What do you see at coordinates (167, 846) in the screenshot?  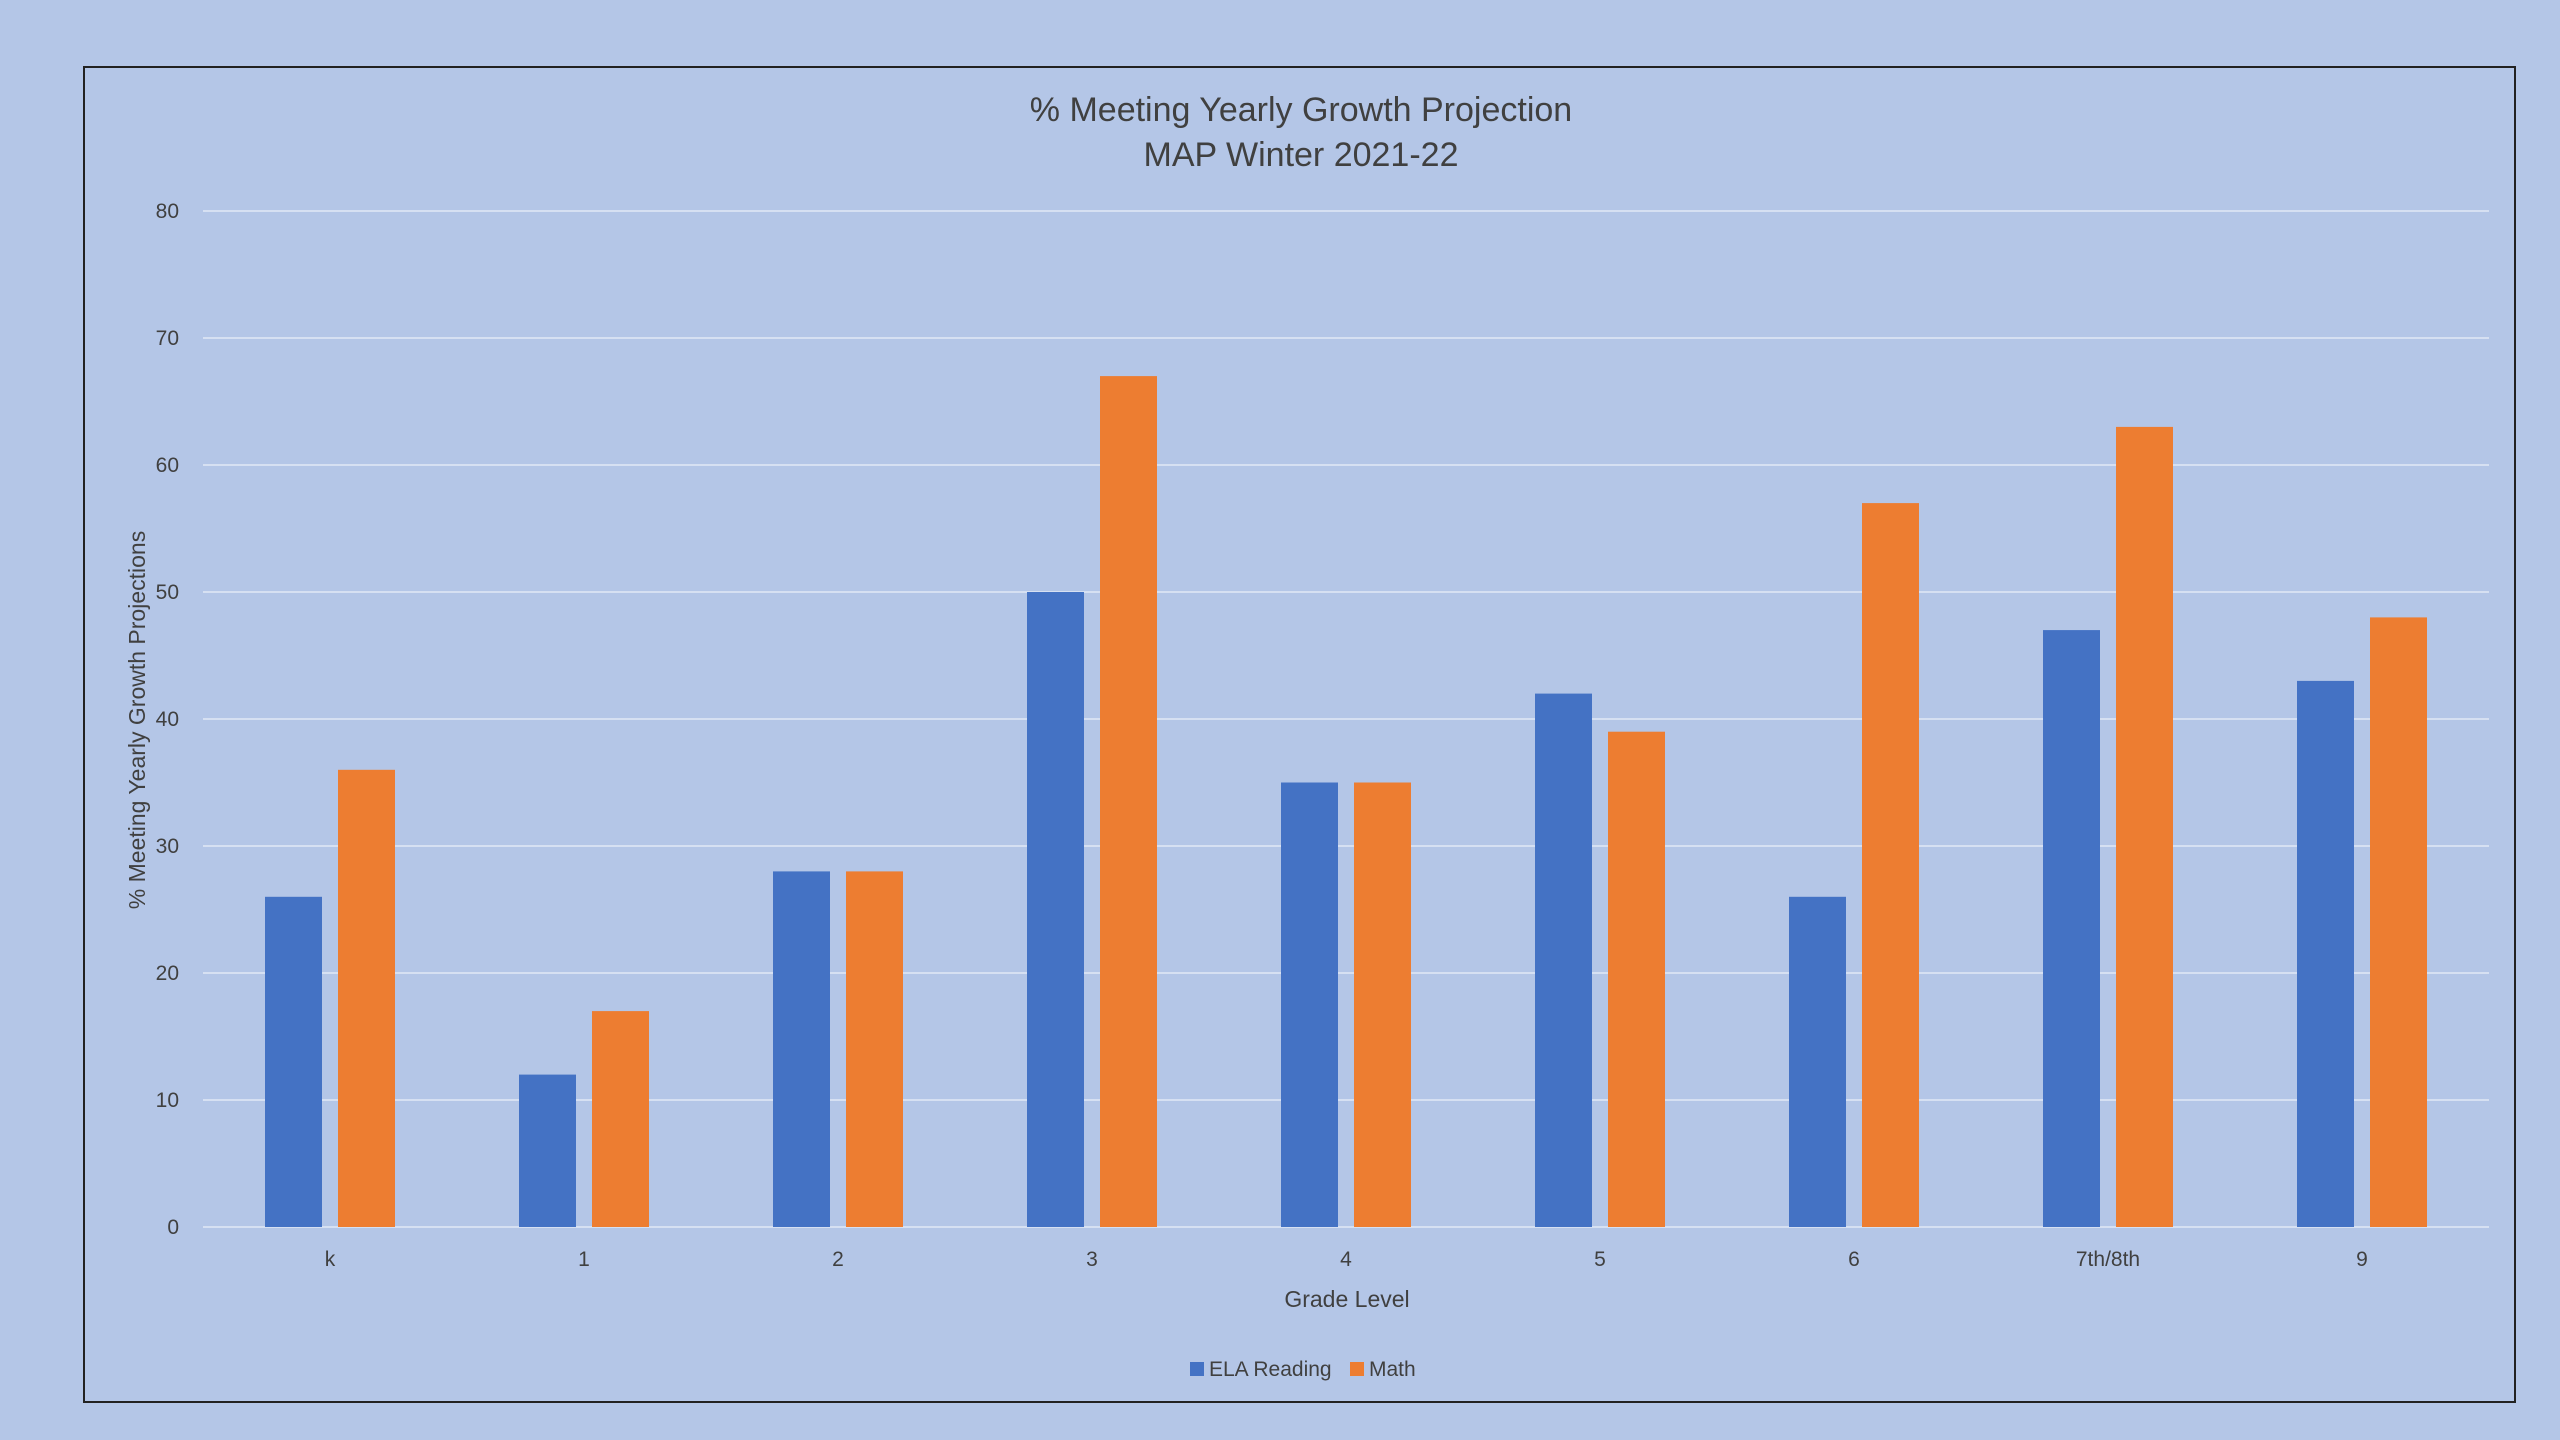 I see `y-tick-label: 30` at bounding box center [167, 846].